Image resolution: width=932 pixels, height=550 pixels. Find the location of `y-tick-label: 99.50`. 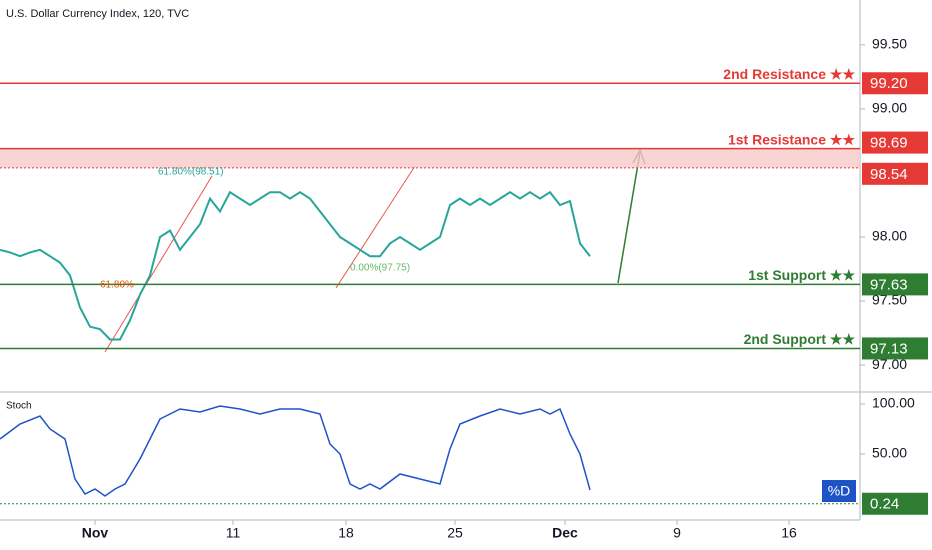

y-tick-label: 99.50 is located at coordinates (889, 44).